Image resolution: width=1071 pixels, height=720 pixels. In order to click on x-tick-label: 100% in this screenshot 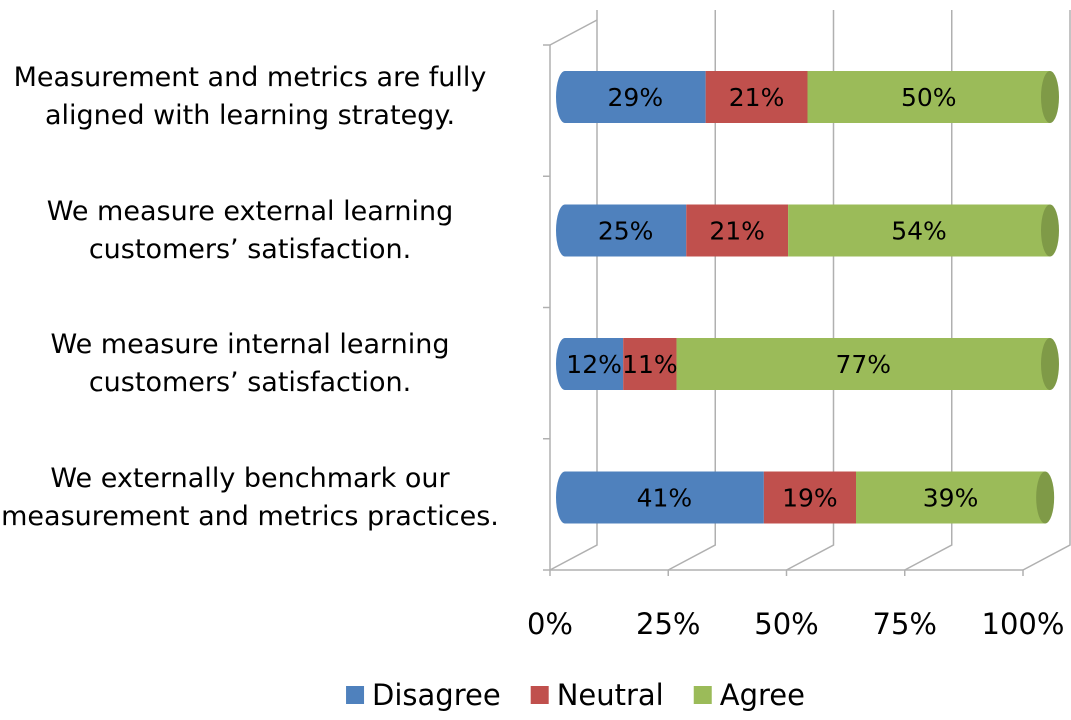, I will do `click(1023, 624)`.